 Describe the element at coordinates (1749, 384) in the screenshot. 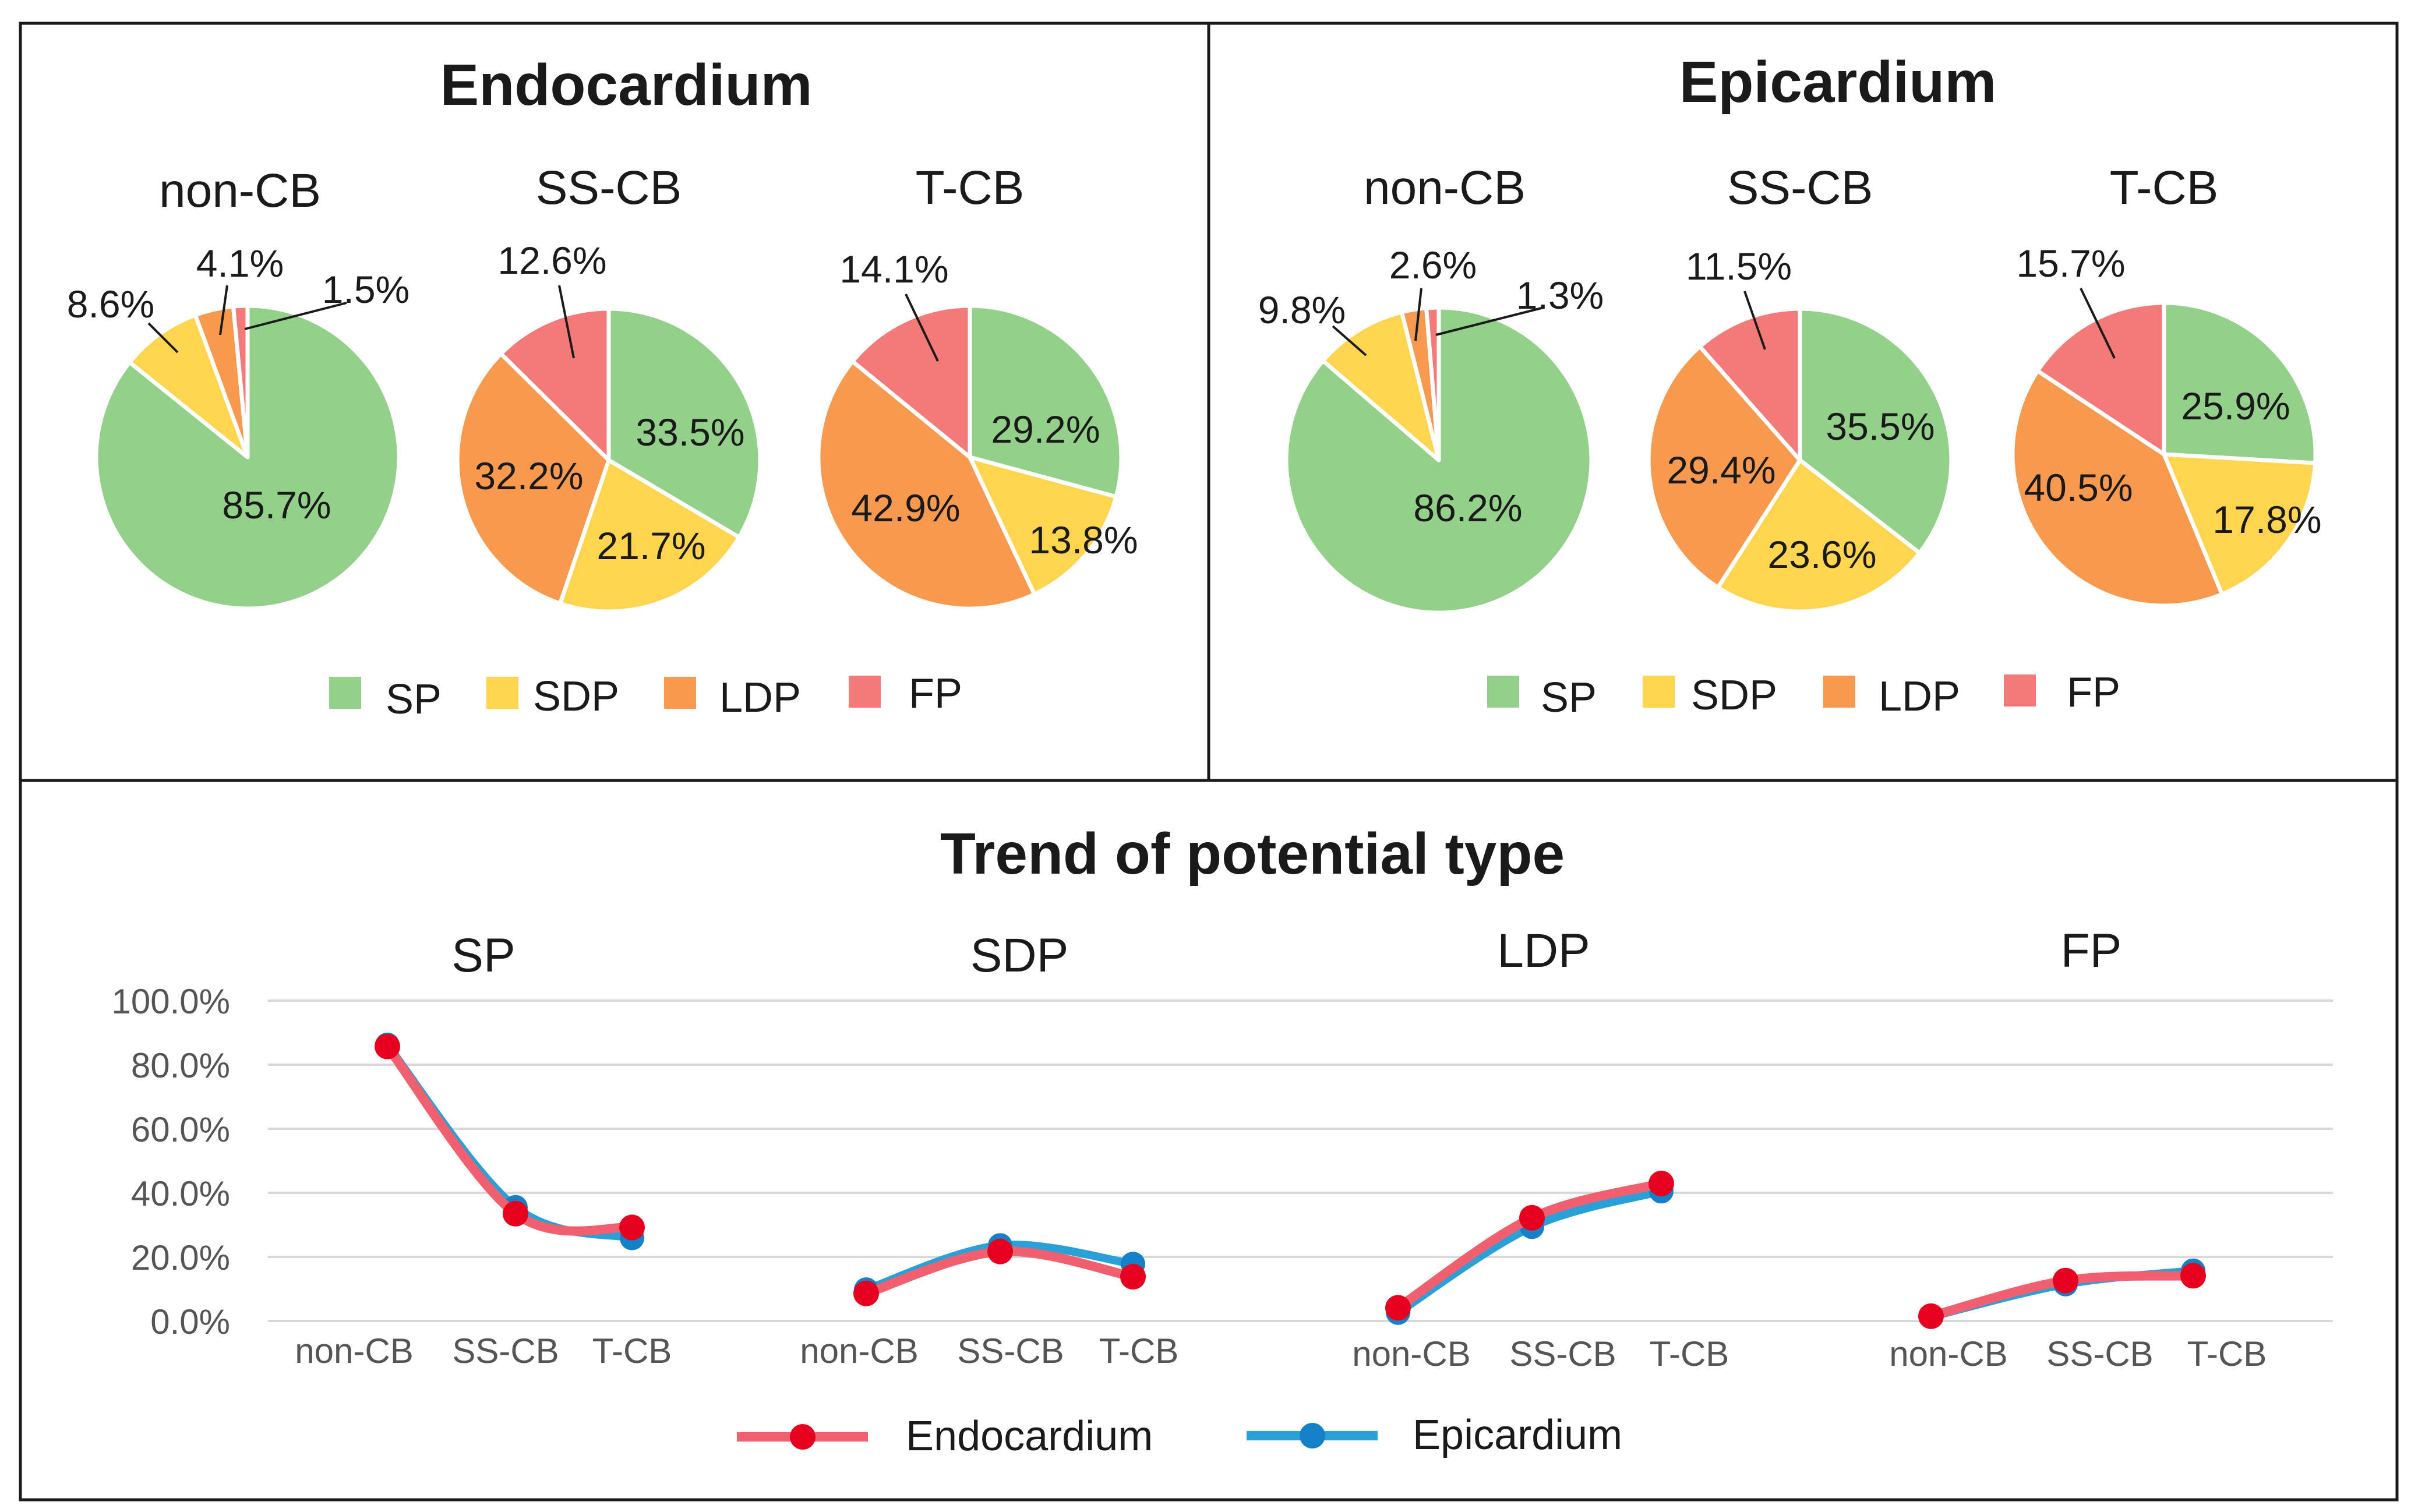

I see `epicardium-ss-cb-fp-slice` at that location.